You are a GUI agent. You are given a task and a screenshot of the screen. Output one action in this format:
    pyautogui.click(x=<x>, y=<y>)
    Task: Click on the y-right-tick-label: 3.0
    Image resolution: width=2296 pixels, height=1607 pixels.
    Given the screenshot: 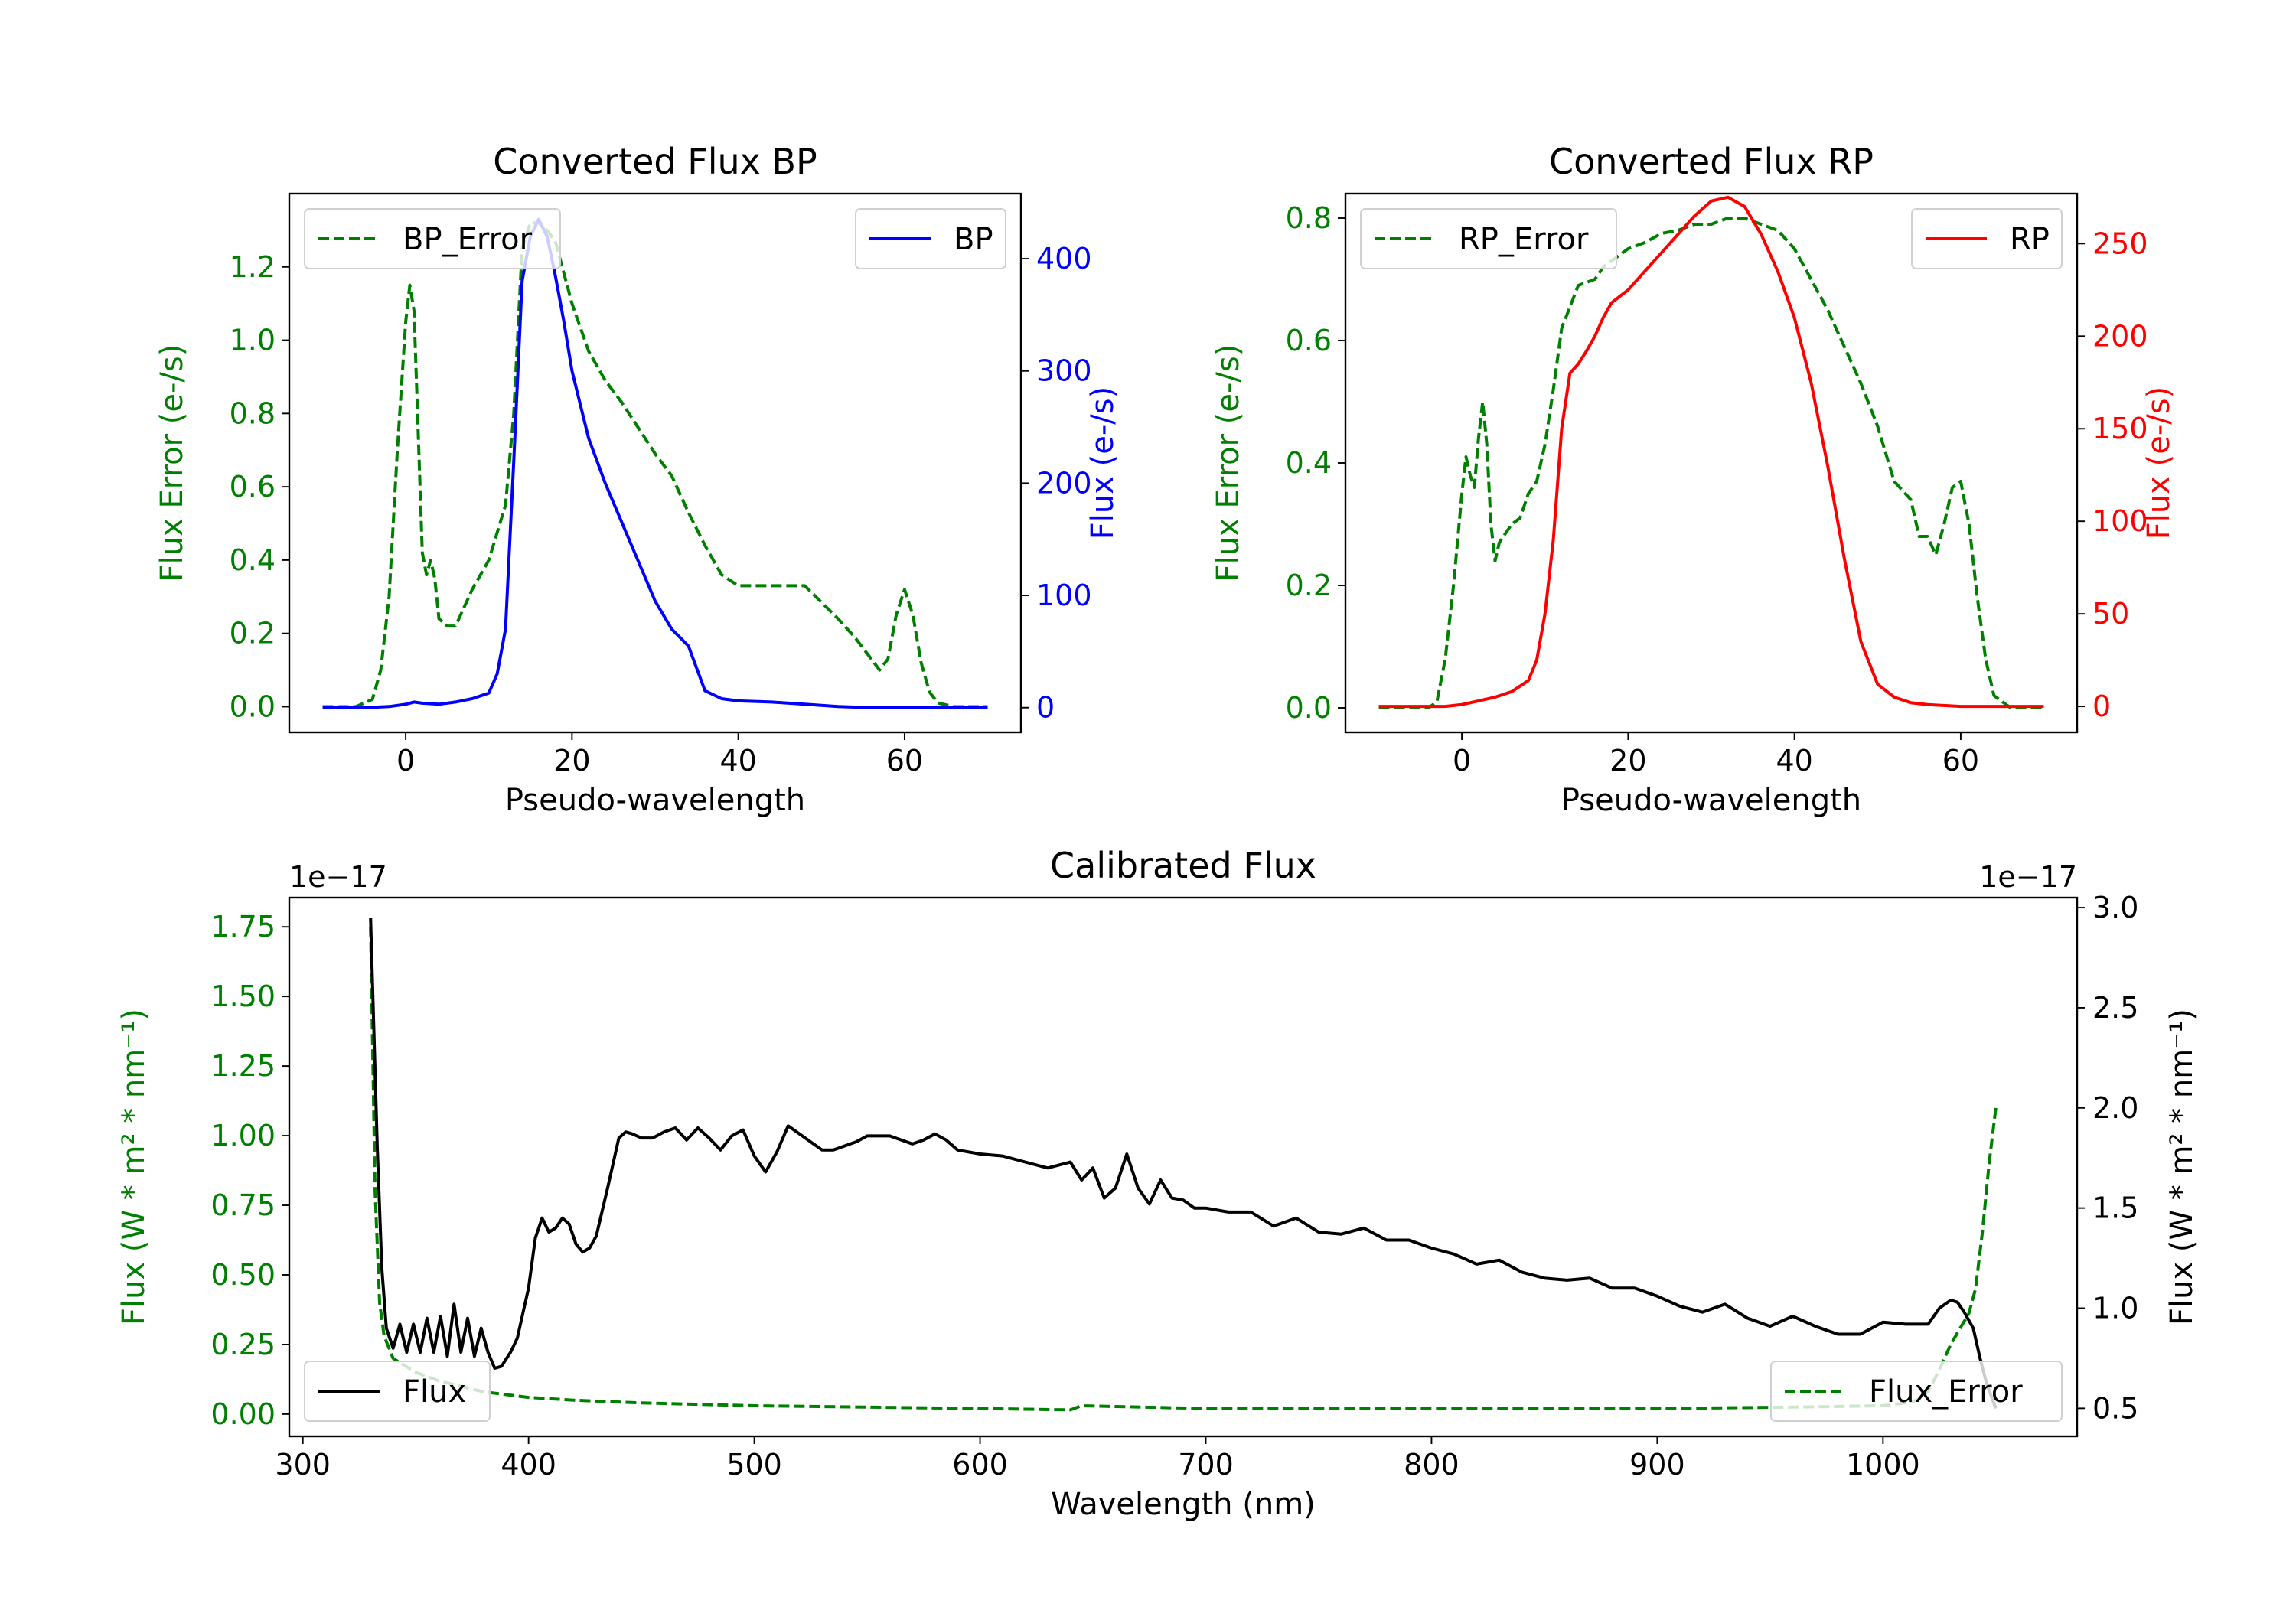 What is the action you would take?
    pyautogui.click(x=2115, y=908)
    